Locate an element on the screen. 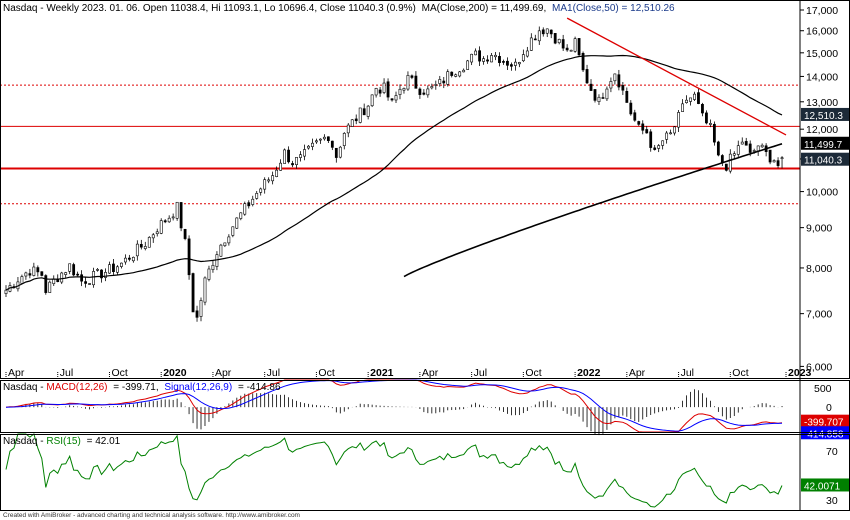 The height and width of the screenshot is (520, 850). macd-tick-label: 500 is located at coordinates (823, 389).